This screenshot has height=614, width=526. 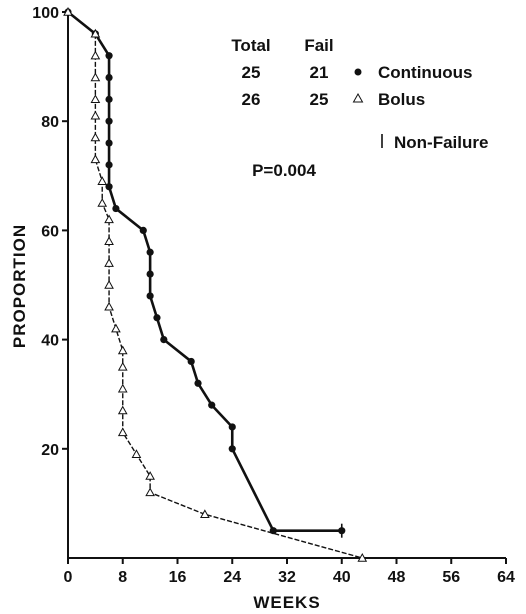 I want to click on y-tick-label: 60, so click(x=50, y=231).